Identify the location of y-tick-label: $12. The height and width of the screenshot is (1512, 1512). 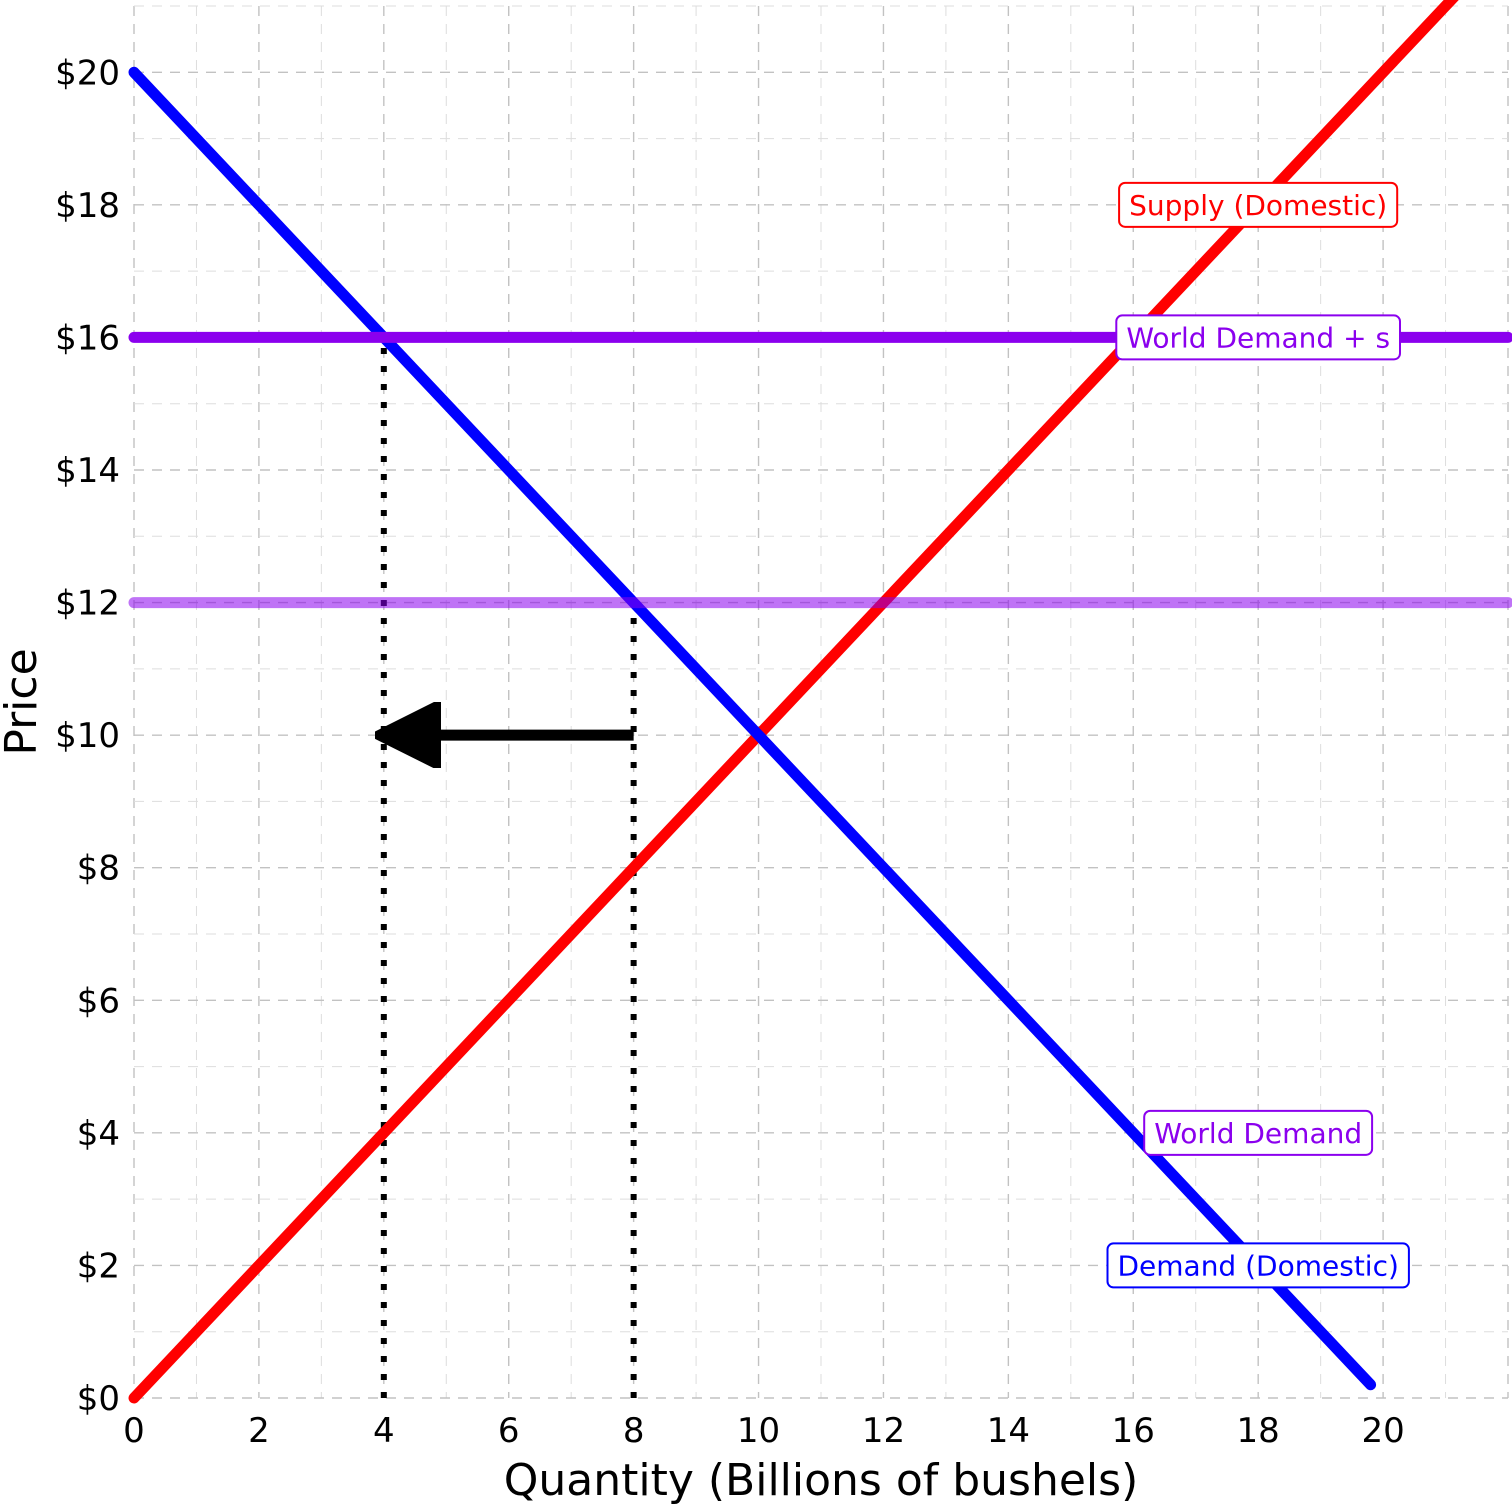
(87, 604).